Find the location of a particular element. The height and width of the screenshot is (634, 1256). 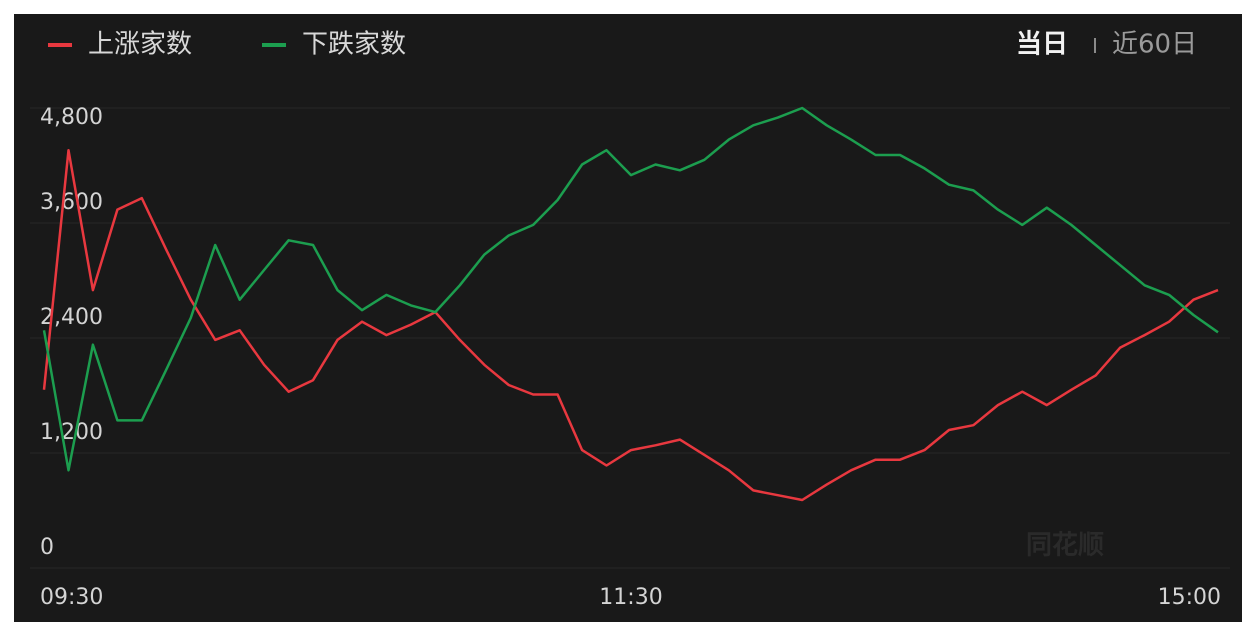

x-tick-label: 09:30 is located at coordinates (71, 597).